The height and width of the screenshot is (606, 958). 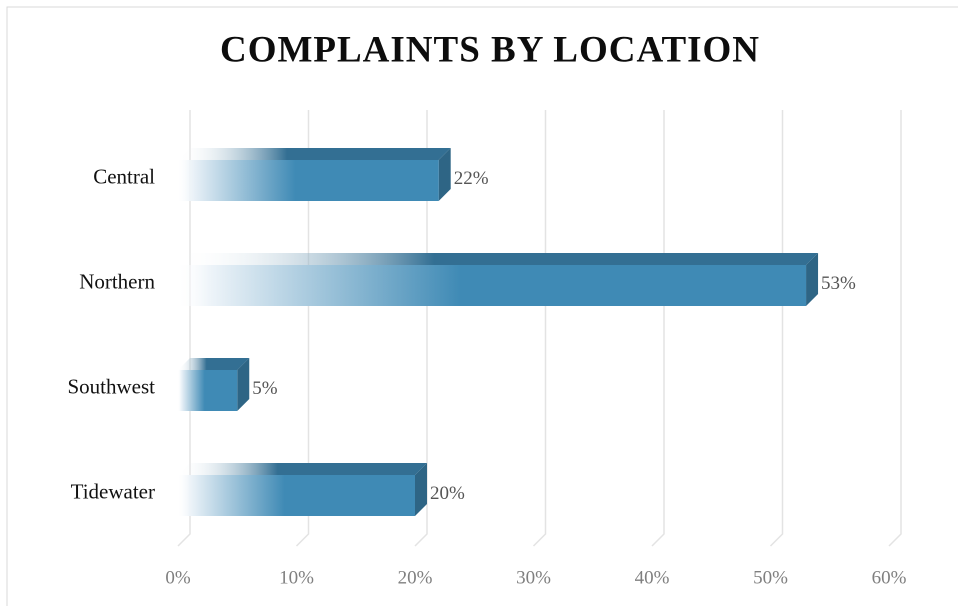 I want to click on value-label: 22%, so click(x=471, y=178).